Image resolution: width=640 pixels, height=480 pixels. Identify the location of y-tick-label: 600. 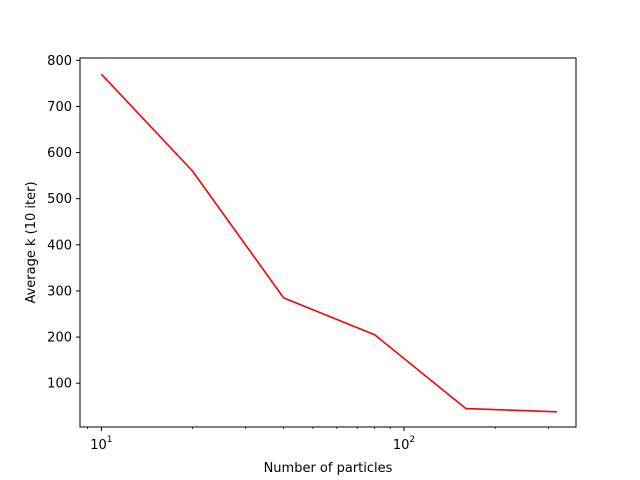
(59, 153).